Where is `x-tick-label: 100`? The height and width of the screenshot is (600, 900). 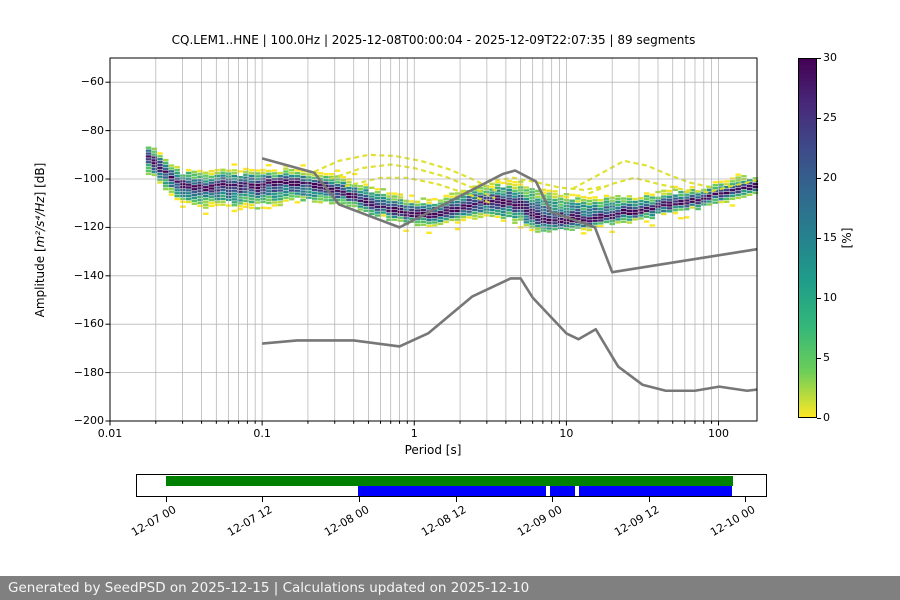 x-tick-label: 100 is located at coordinates (719, 433).